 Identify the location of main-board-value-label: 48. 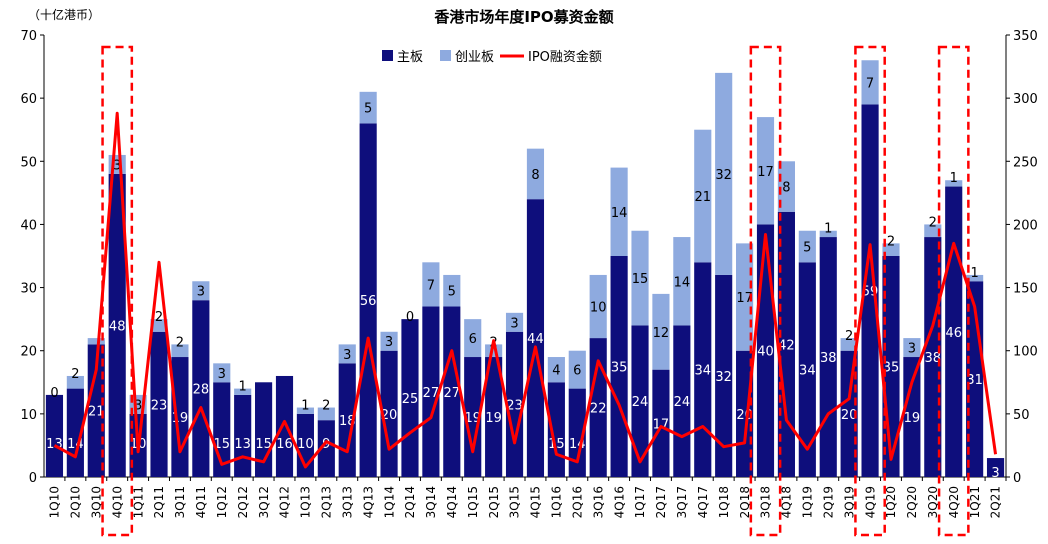
(117, 326).